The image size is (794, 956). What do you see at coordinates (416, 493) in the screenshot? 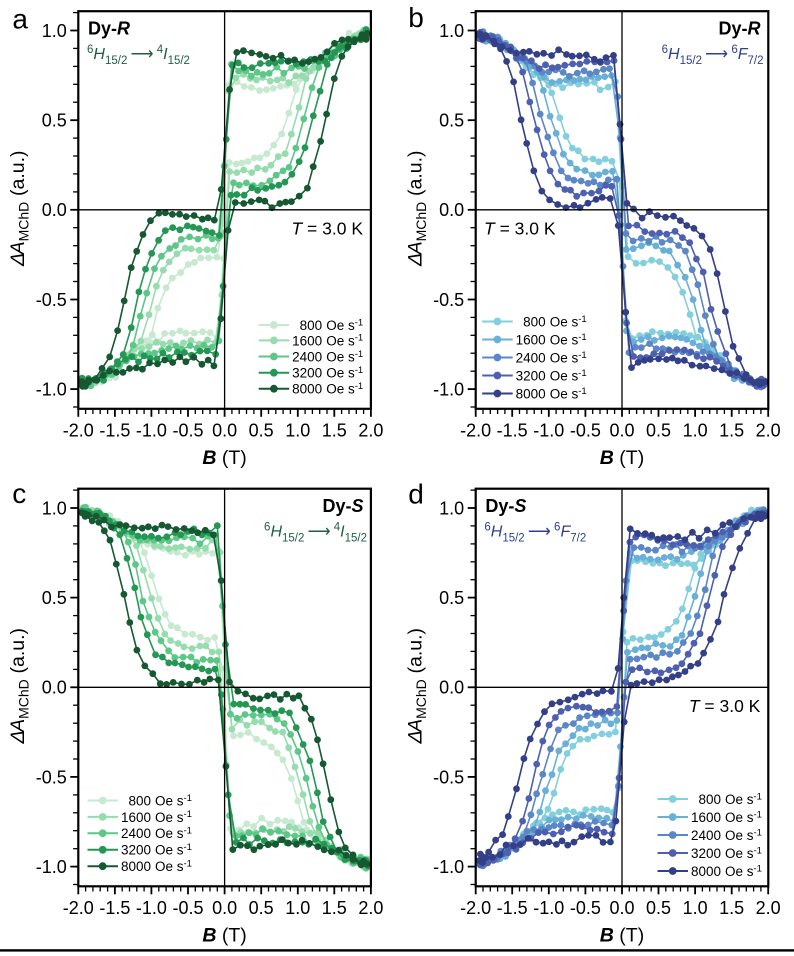
I see `svg-text: d` at bounding box center [416, 493].